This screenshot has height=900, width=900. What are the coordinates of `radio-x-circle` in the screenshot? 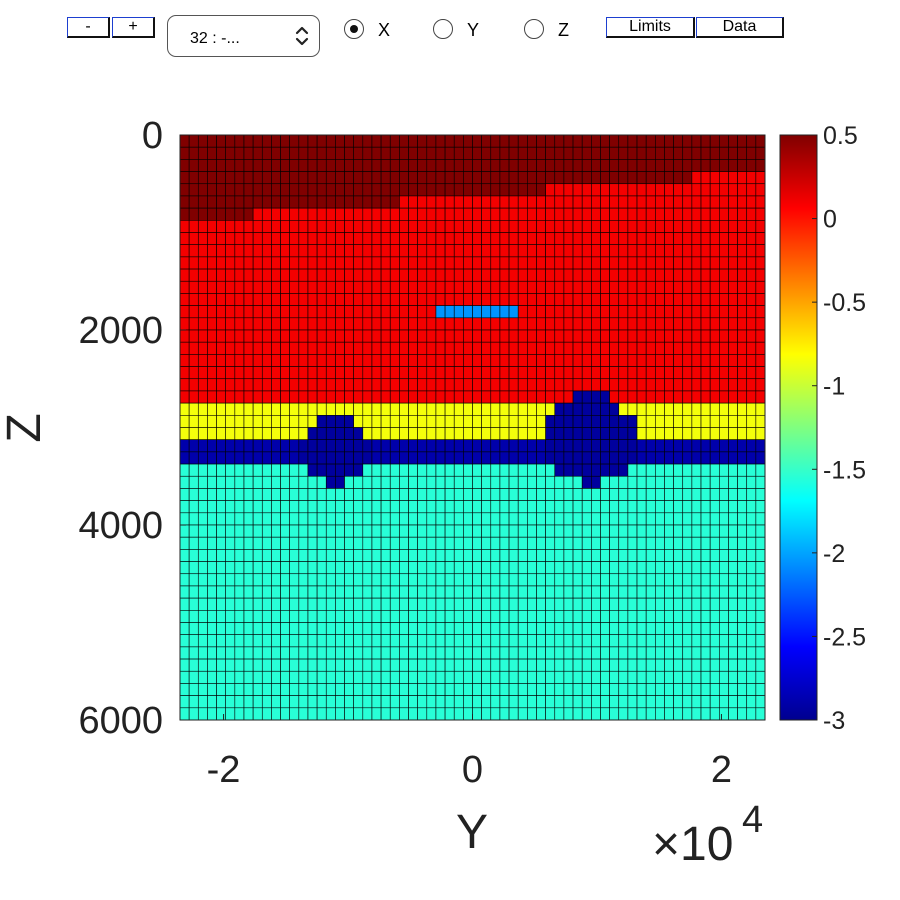 It's located at (354, 29).